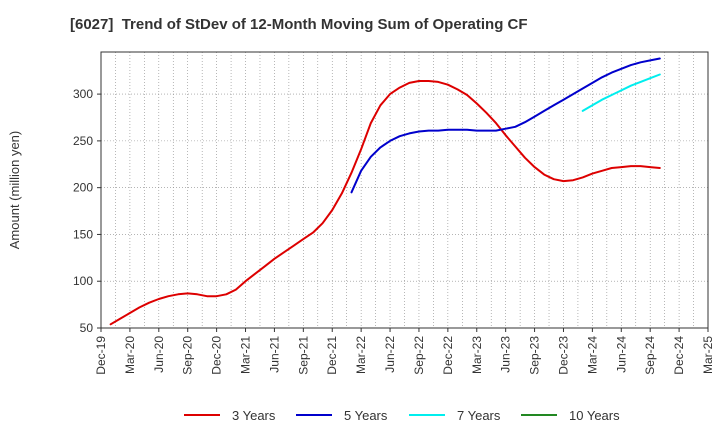  I want to click on legend-label: 10 Years, so click(594, 415).